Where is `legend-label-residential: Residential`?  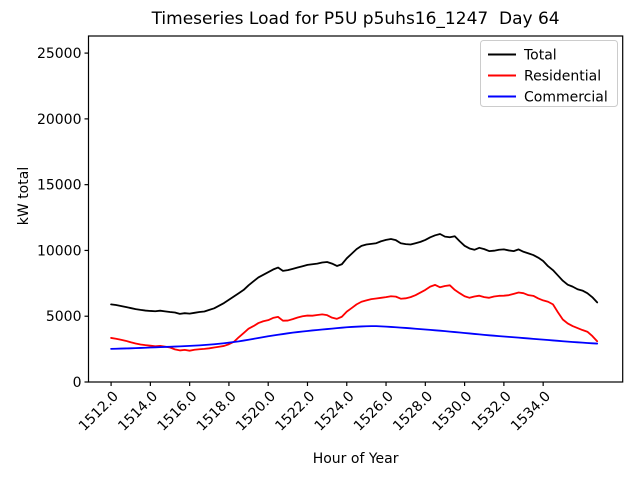
legend-label-residential: Residential is located at coordinates (562, 77).